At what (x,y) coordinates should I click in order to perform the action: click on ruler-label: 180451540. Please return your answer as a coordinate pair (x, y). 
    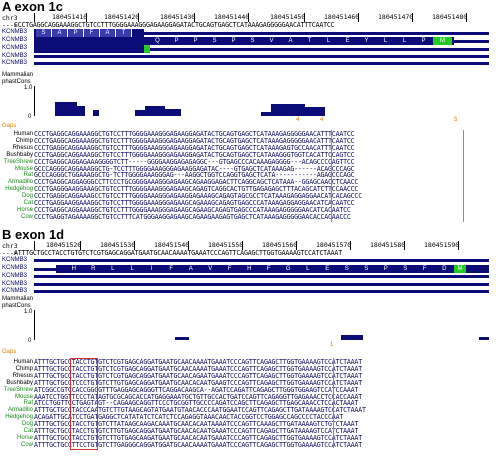
    Looking at the image, I should click on (172, 245).